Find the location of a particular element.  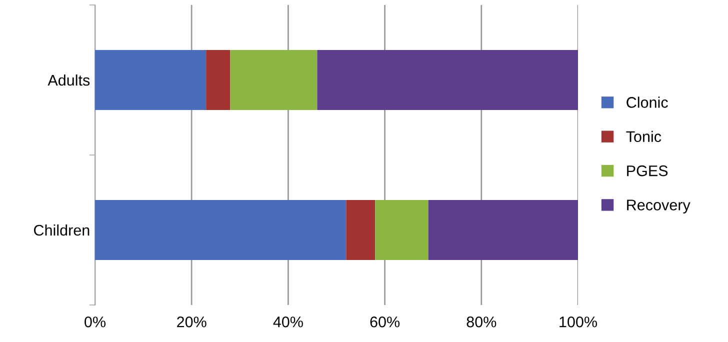

legend-label: Clonic is located at coordinates (647, 102).